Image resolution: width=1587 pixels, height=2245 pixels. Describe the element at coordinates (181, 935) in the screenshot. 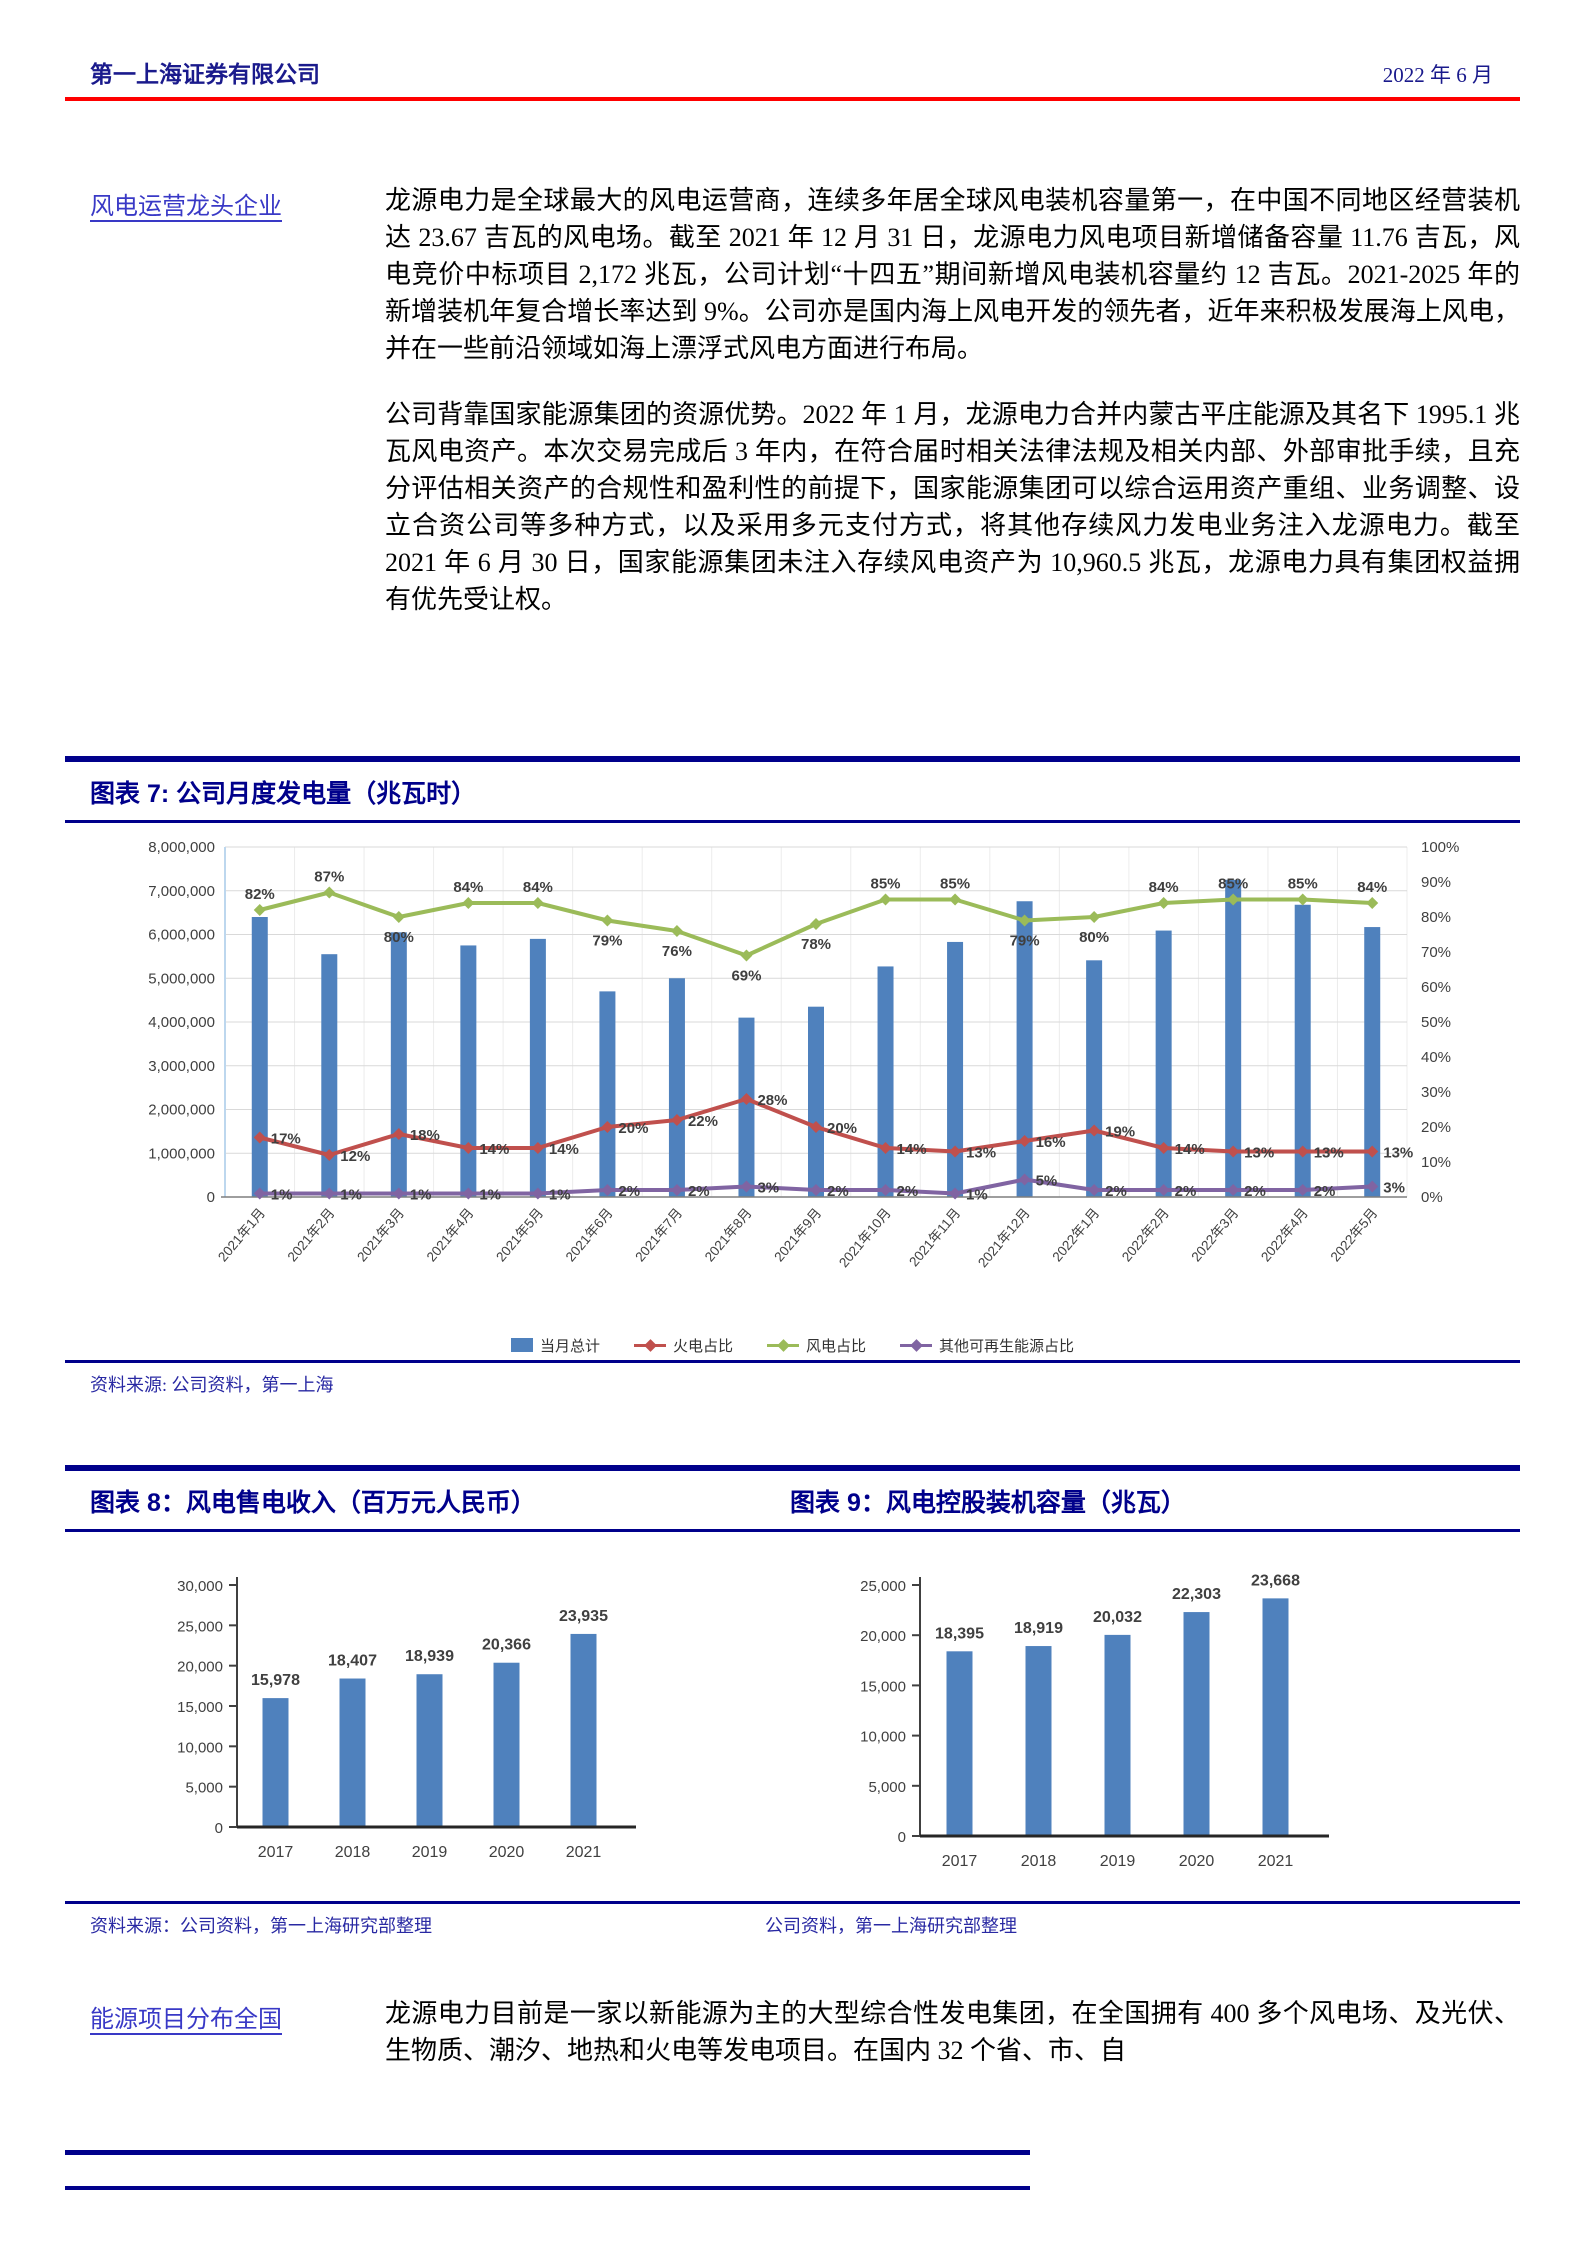

I see `svg-text: 6,000,000` at that location.